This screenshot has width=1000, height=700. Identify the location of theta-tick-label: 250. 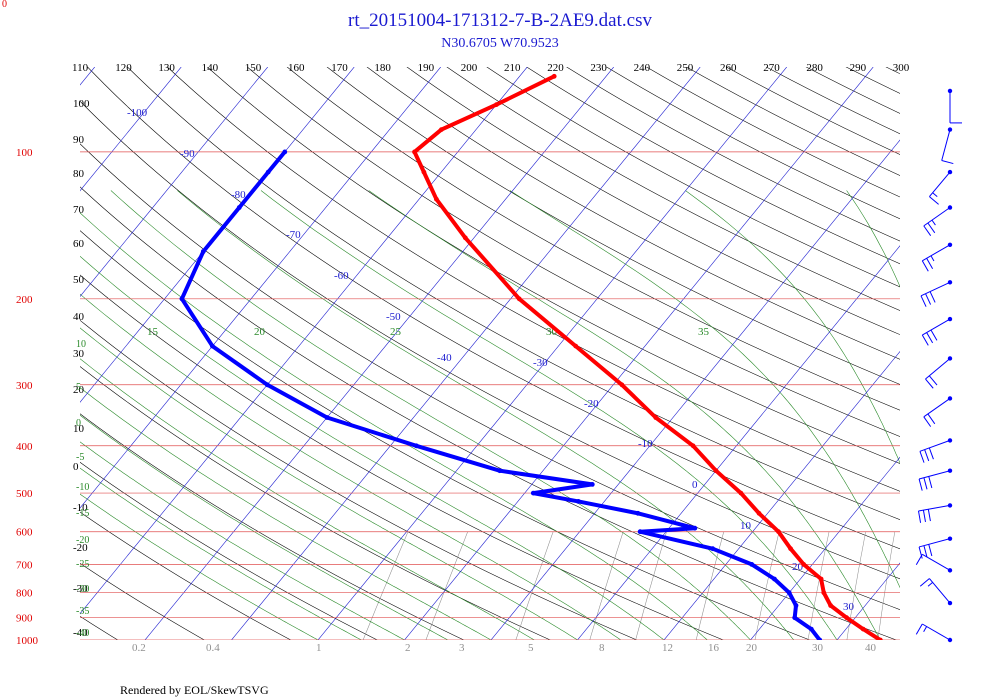
(685, 68).